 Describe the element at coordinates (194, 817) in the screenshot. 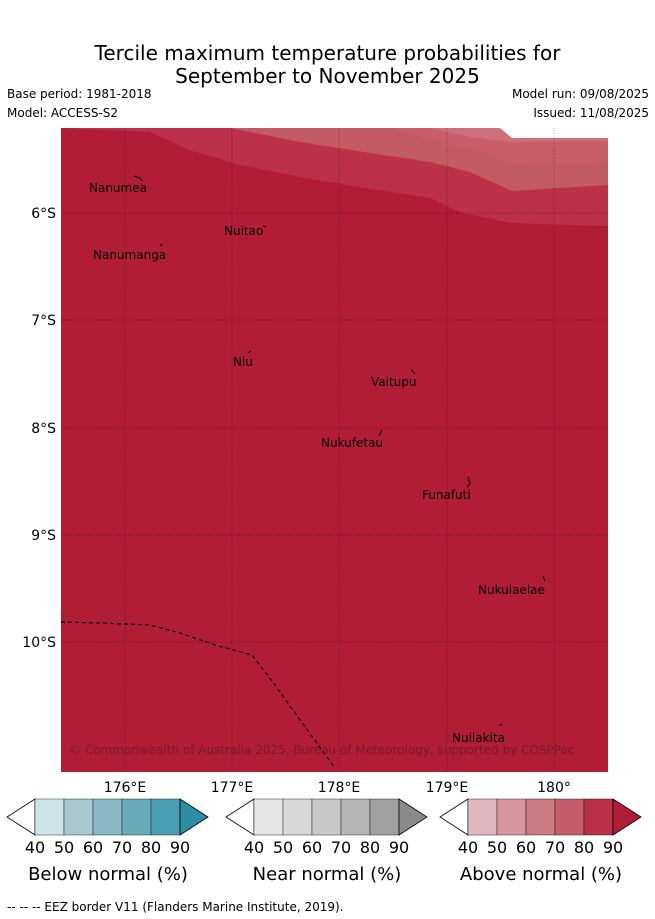

I see `colorbar-below-high-arrow` at that location.